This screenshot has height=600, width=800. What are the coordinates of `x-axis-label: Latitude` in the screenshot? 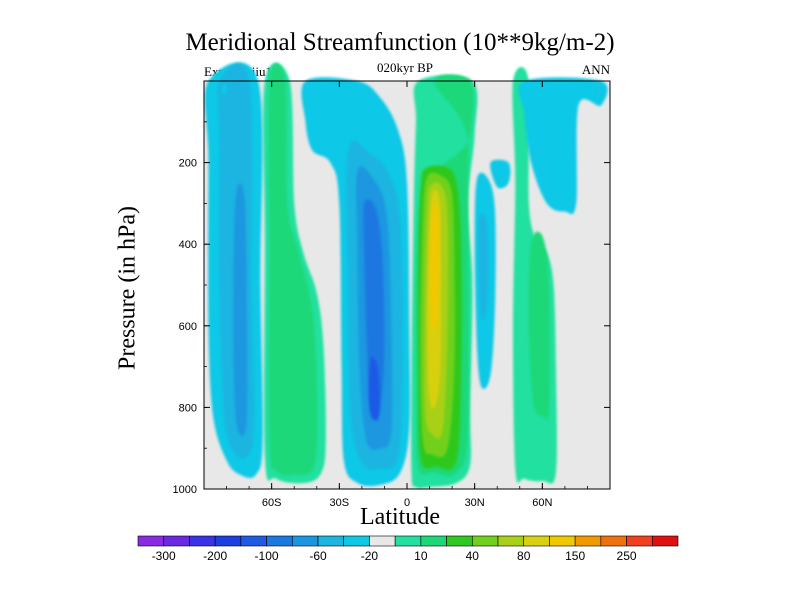 It's located at (400, 517).